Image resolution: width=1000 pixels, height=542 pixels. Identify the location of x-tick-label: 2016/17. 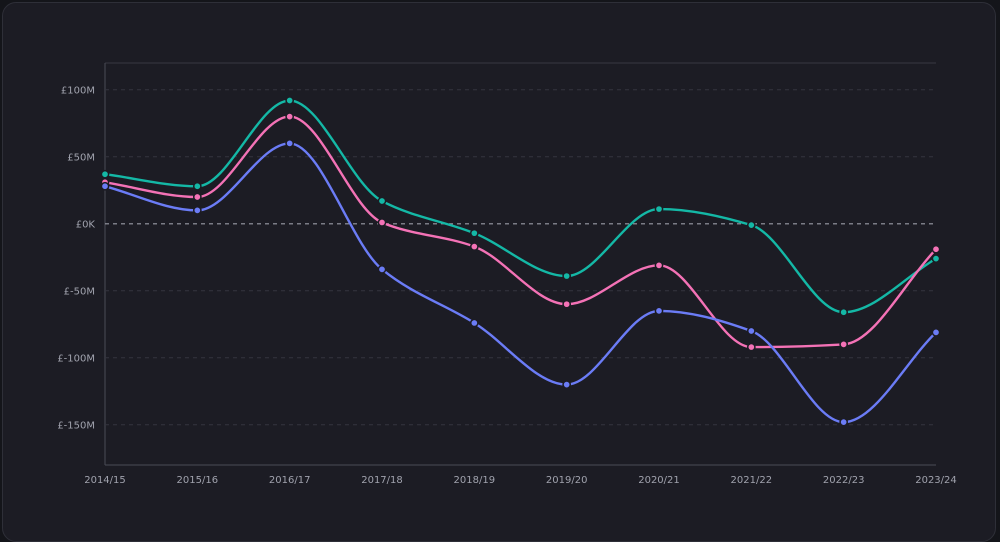
(290, 480).